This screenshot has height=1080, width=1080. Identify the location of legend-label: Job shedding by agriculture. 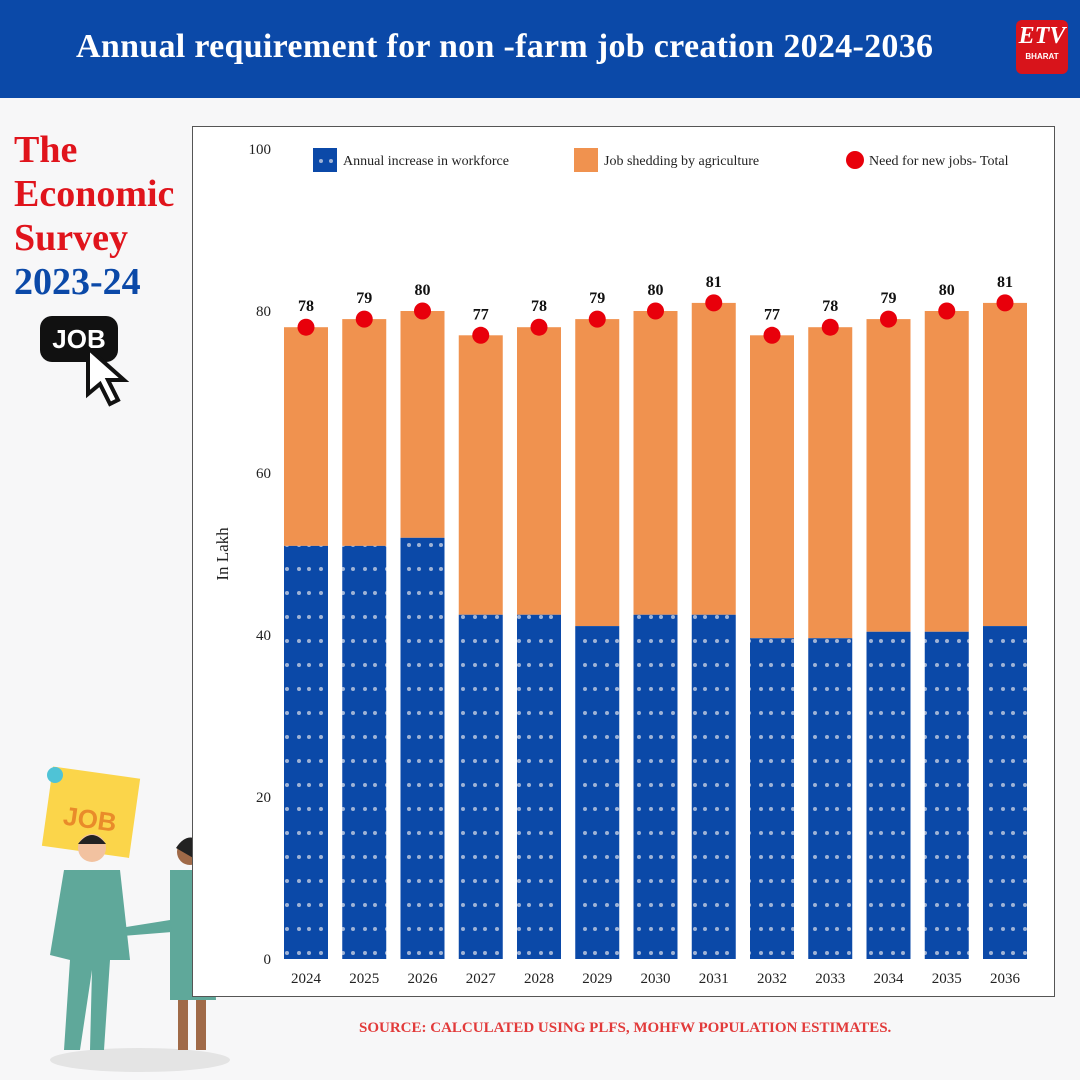
(681, 161).